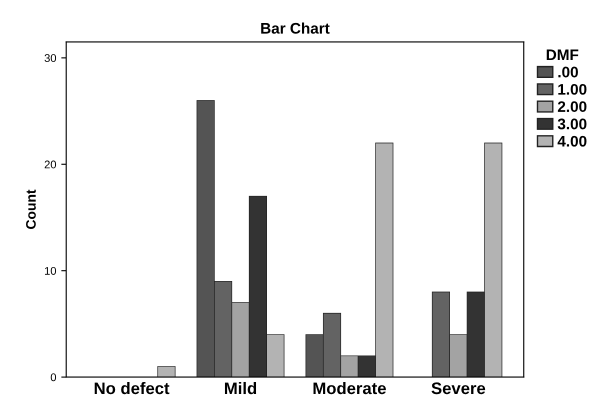  I want to click on y-tick-label: 30, so click(50, 58).